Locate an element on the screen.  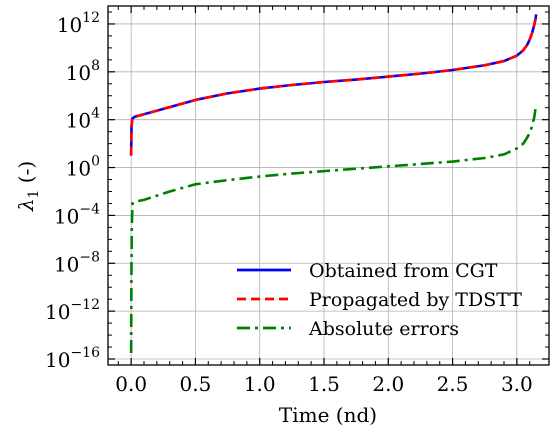
y-tick-label: 10⁸ is located at coordinates (83, 71).